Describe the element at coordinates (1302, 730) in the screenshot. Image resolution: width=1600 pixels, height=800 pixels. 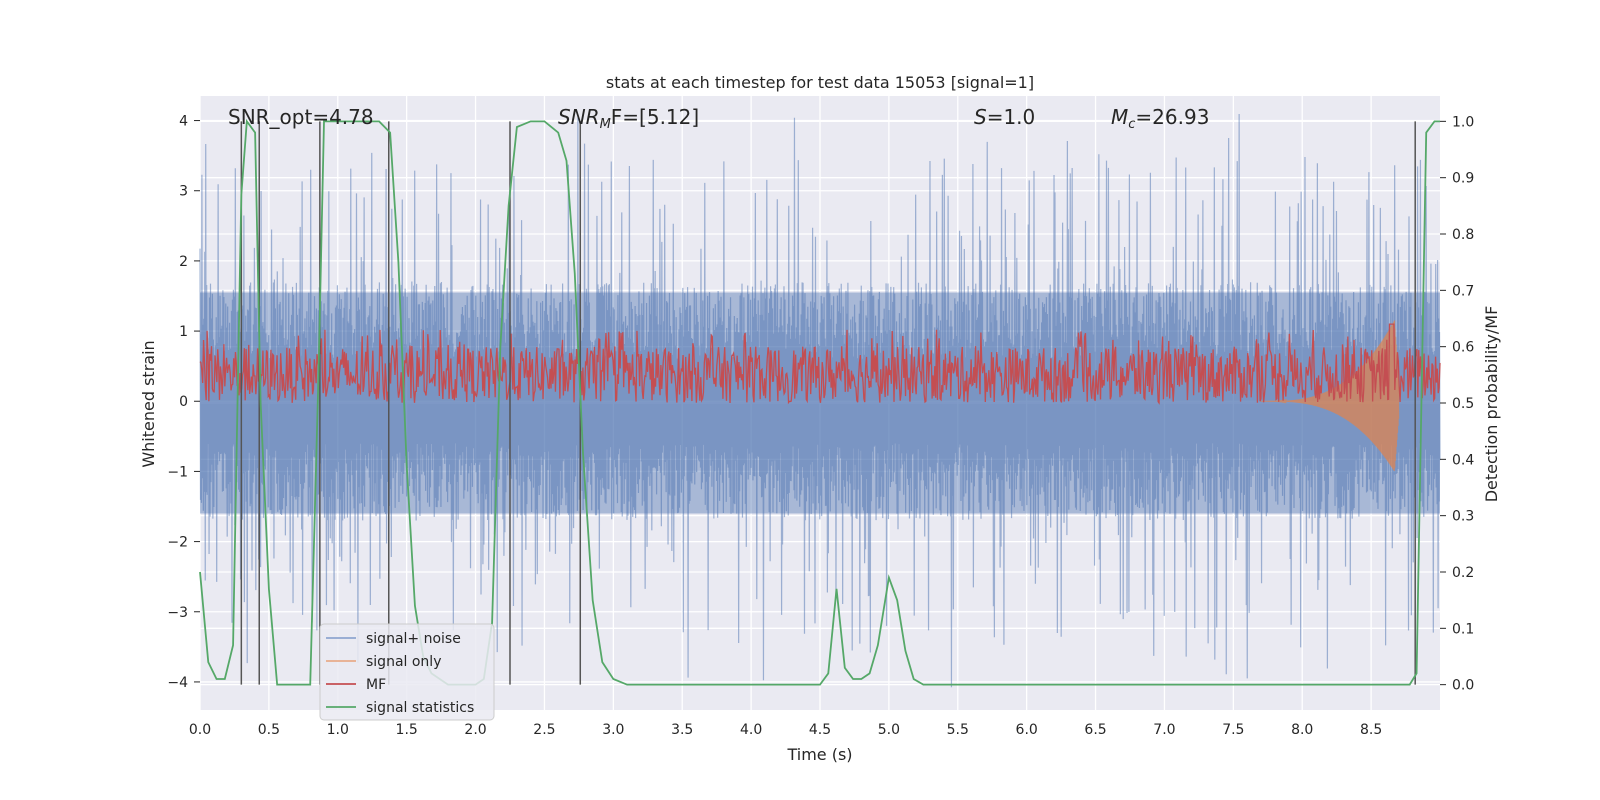
I see `x-tick-label: 8.0` at that location.